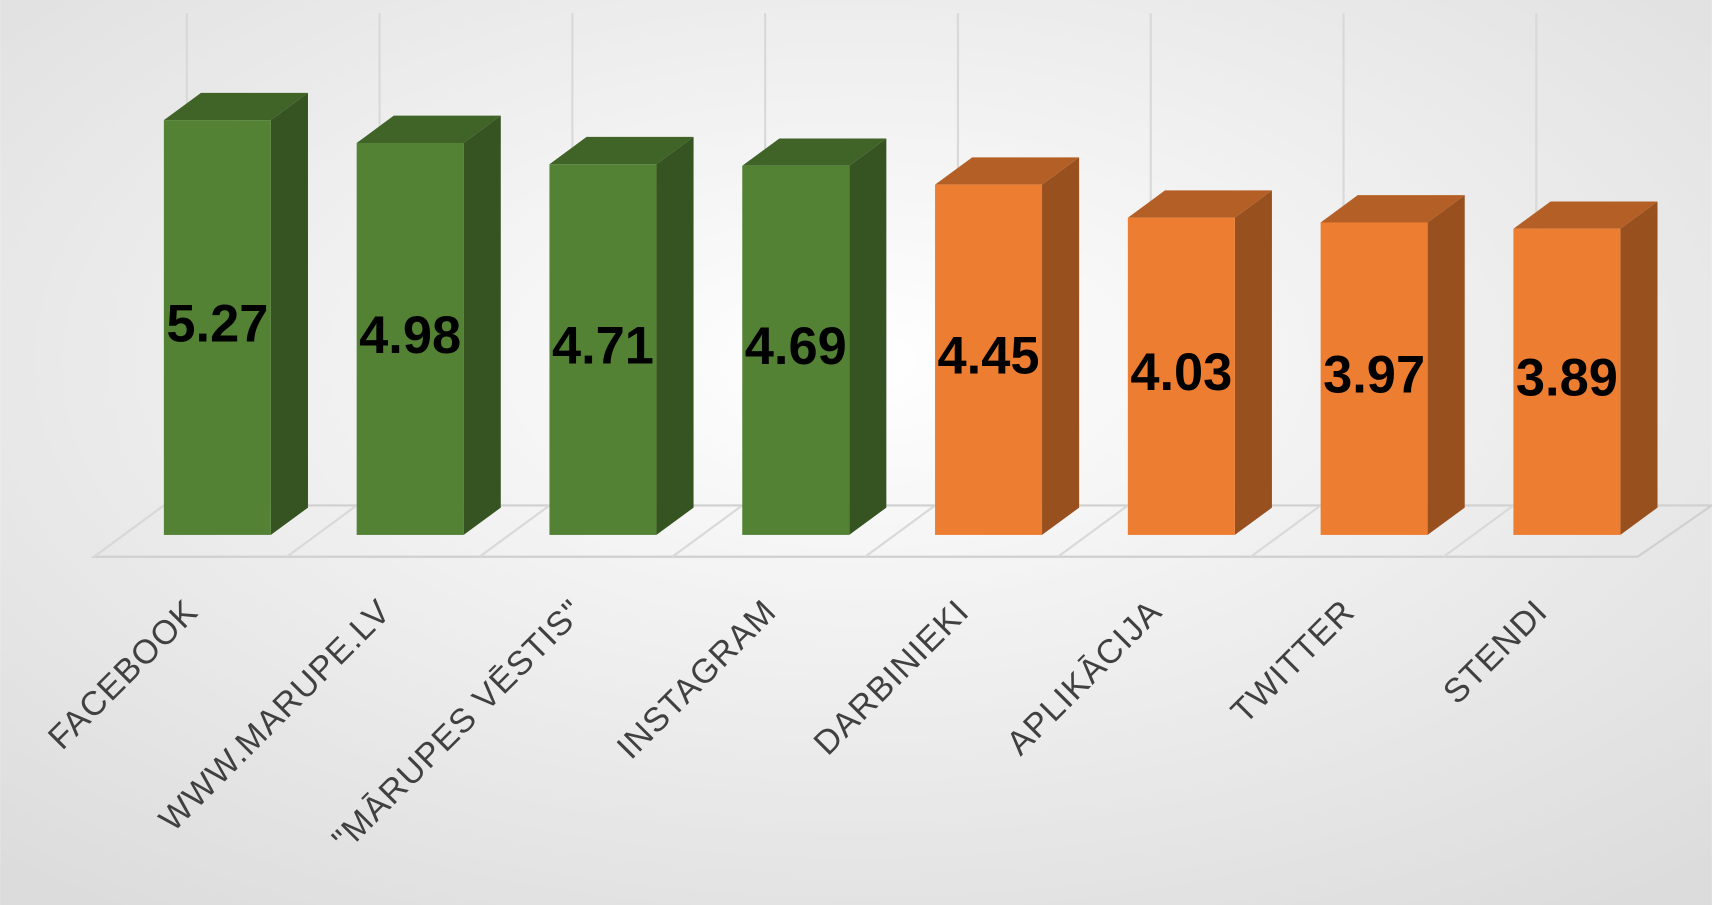 The width and height of the screenshot is (1712, 905). I want to click on value-label: 4.45, so click(989, 357).